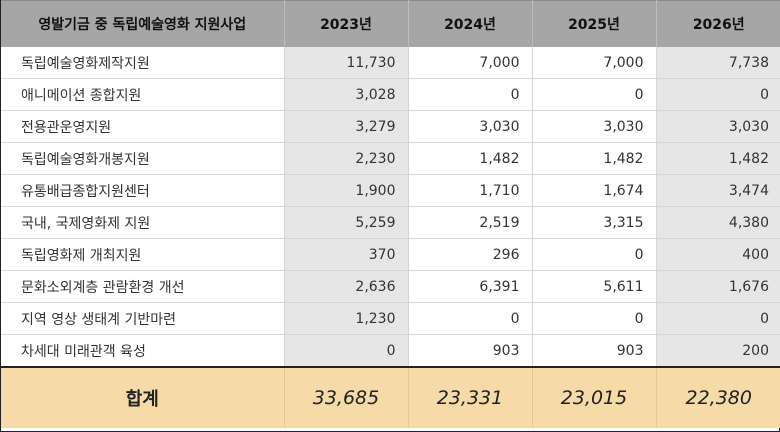 The height and width of the screenshot is (432, 780). Describe the element at coordinates (143, 126) in the screenshot. I see `row-label: 전용관운영지원` at that location.